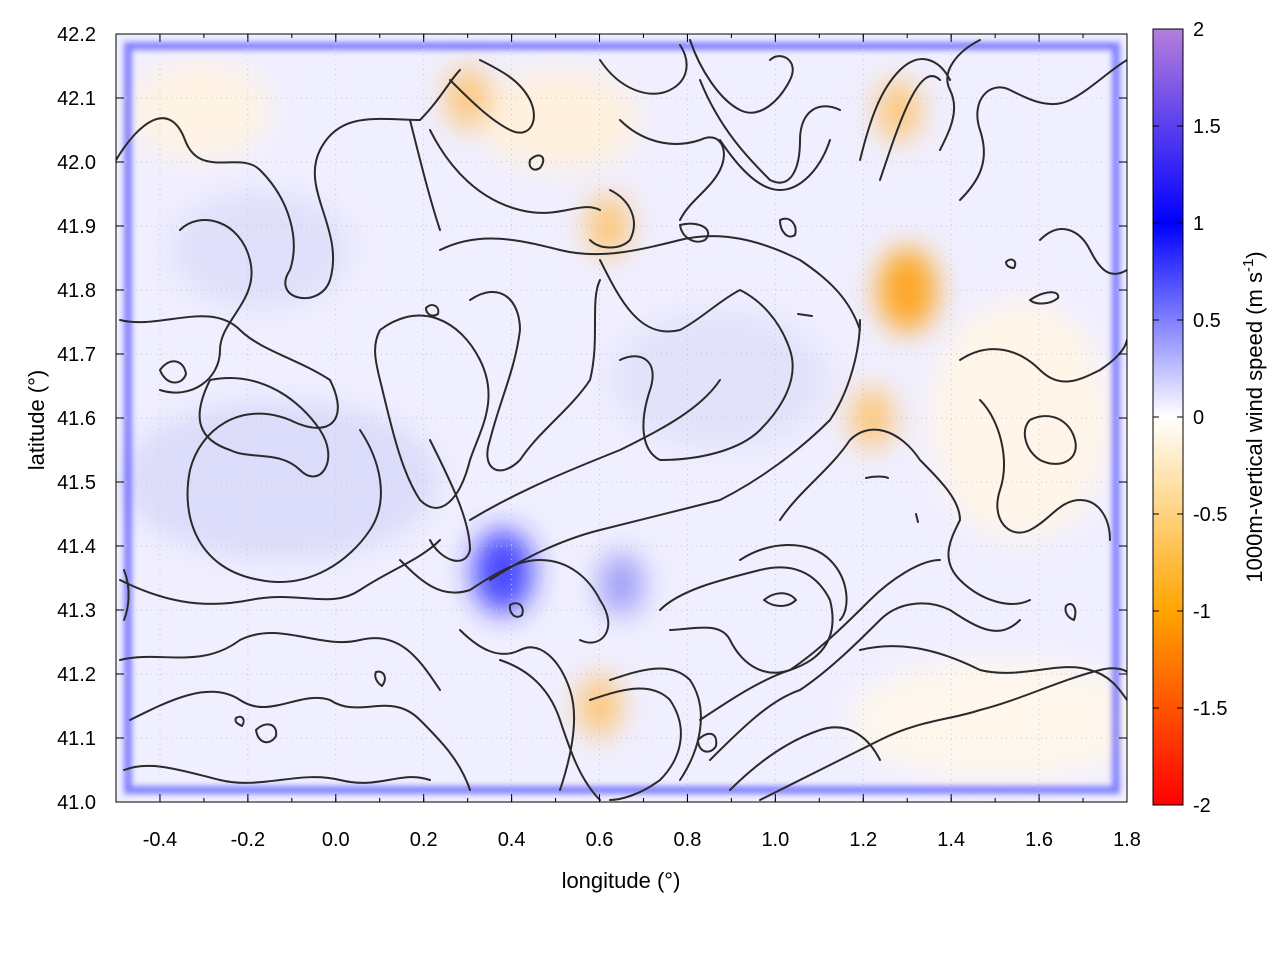  I want to click on y-tick-label: 41.6, so click(76, 419).